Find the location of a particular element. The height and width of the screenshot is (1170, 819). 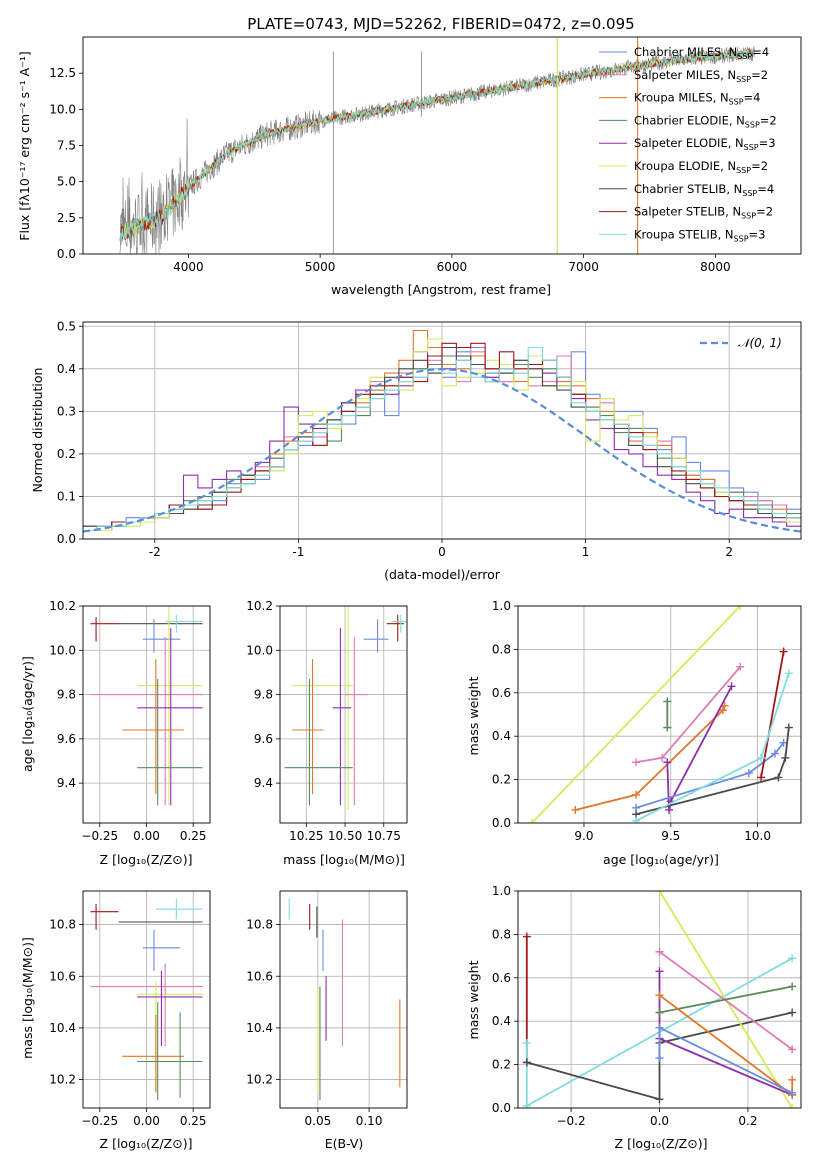

y-tick-label: 0.1 is located at coordinates (66, 496).